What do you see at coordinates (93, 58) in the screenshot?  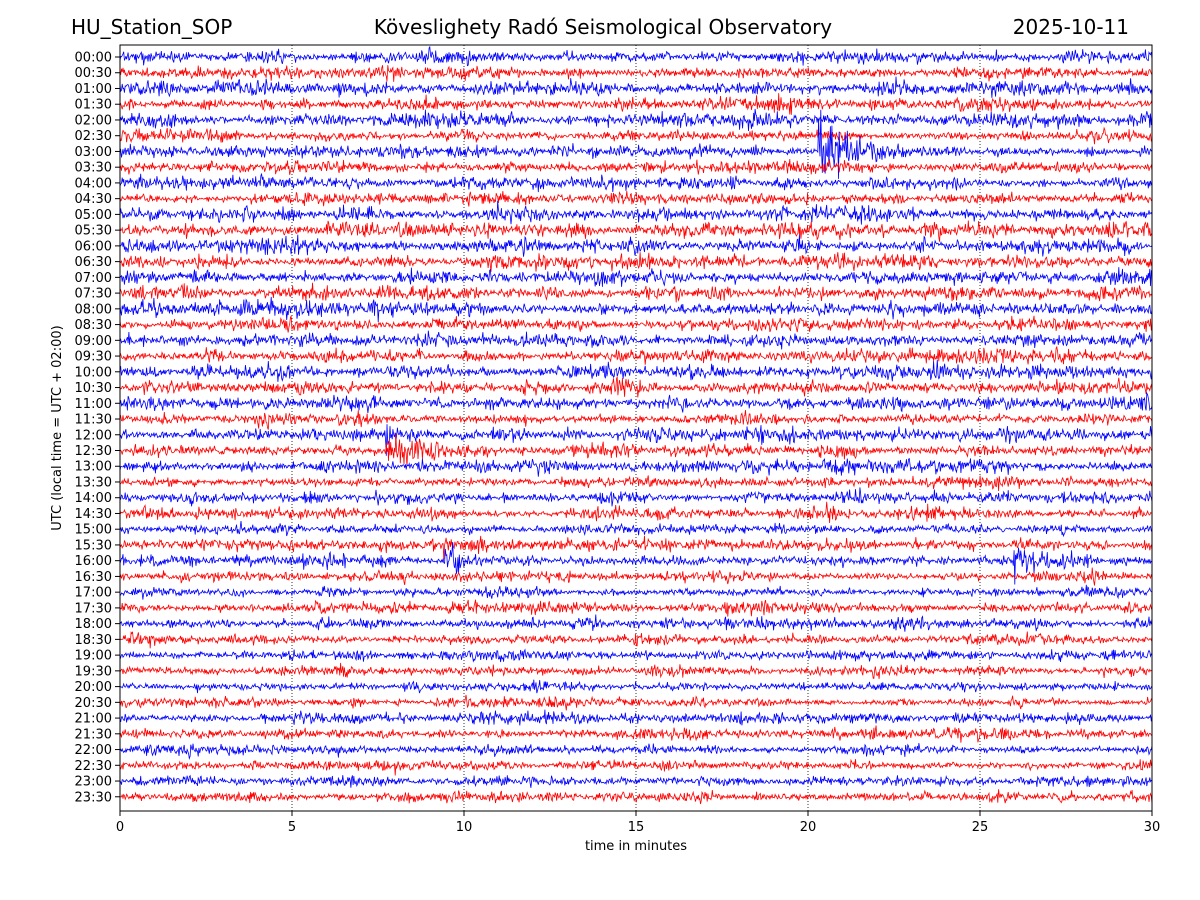 I see `y-tick-label: 00:00` at bounding box center [93, 58].